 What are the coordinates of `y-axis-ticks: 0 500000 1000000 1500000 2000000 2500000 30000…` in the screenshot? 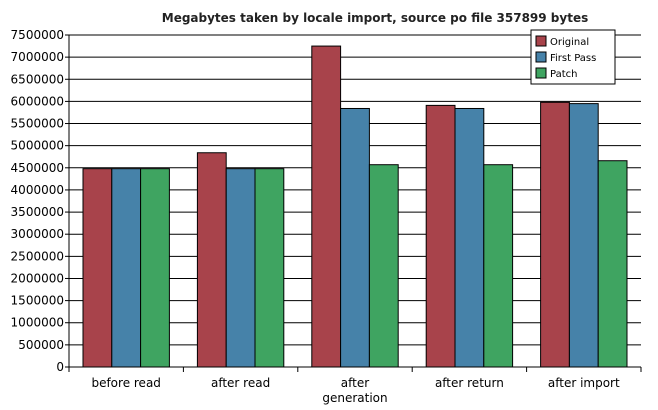 It's located at (40, 201).